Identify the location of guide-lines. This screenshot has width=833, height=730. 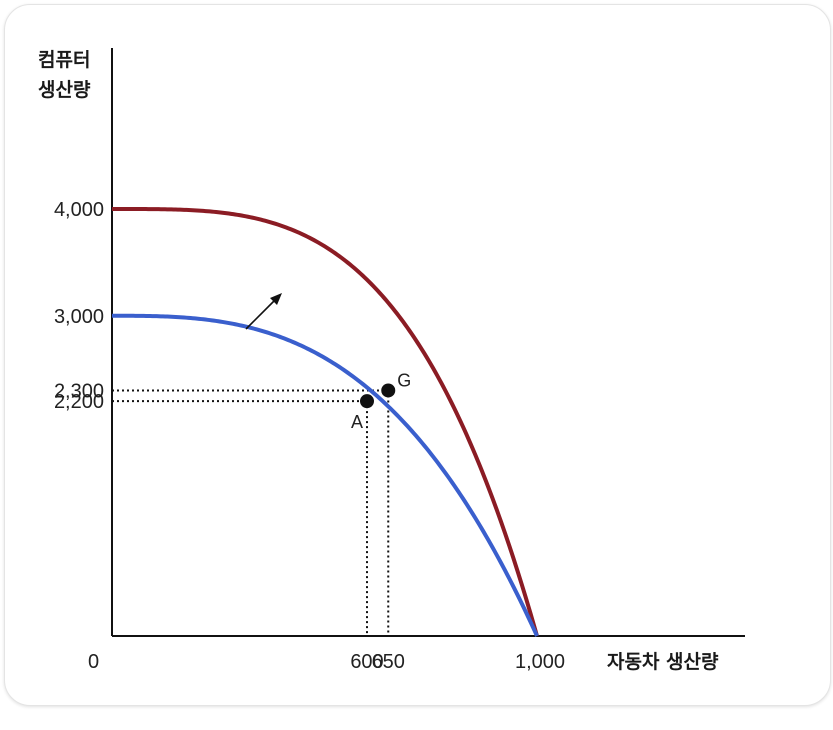
(251, 512).